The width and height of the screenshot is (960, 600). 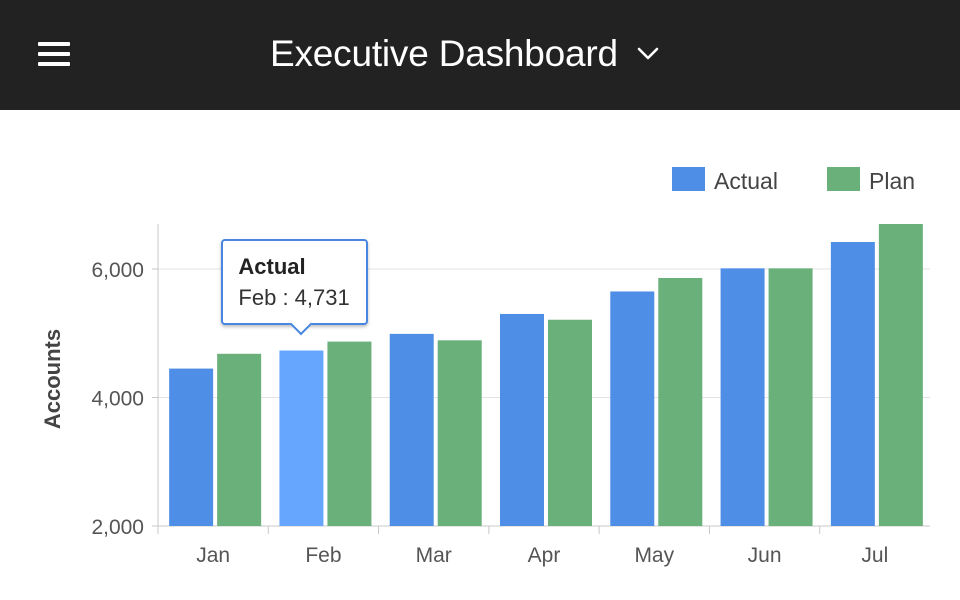 What do you see at coordinates (444, 53) in the screenshot?
I see `page-title: Executive Dashboard` at bounding box center [444, 53].